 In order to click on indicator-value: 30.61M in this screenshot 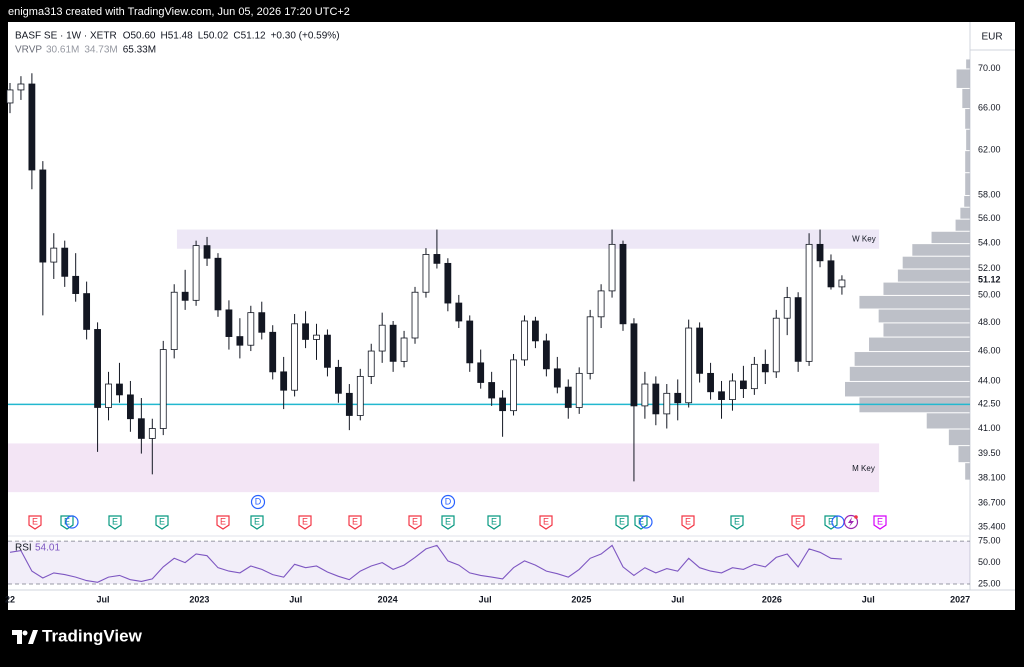, I will do `click(62, 50)`.